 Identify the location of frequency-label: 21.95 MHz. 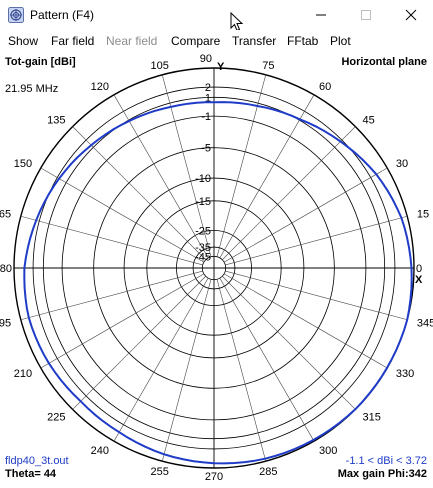
(32, 89).